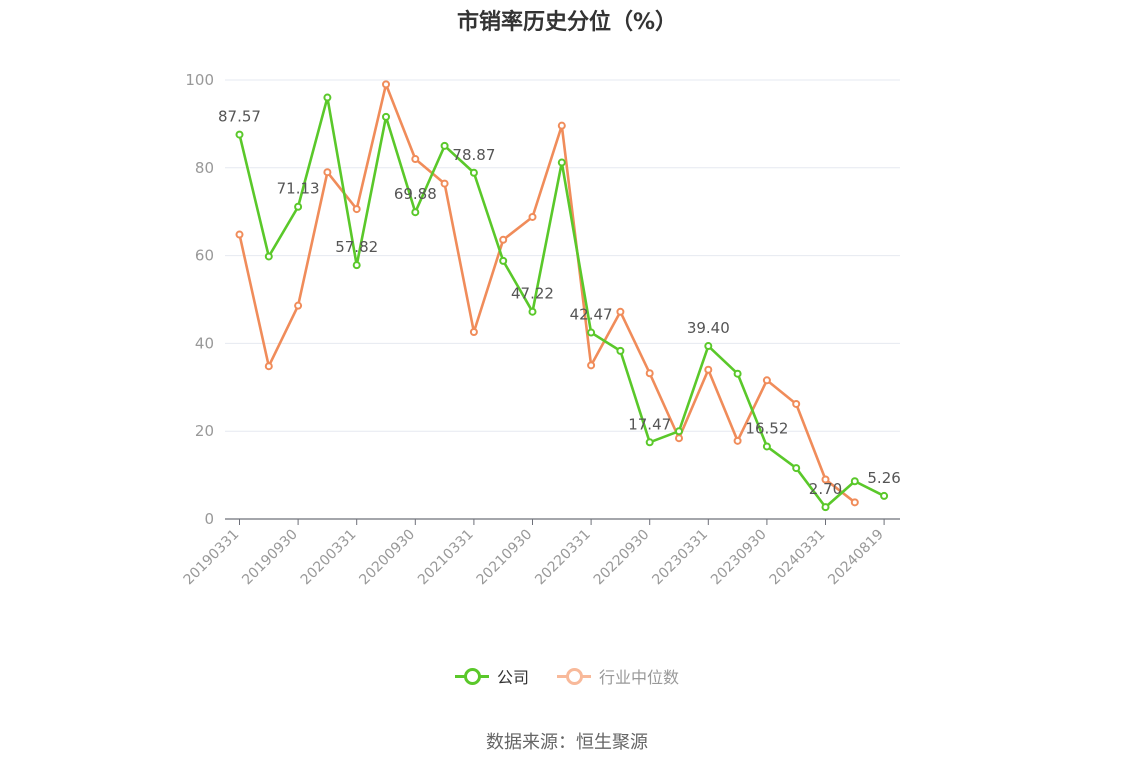 This screenshot has height=766, width=1134. Describe the element at coordinates (491, 676) in the screenshot. I see `legend-item-company: 公司` at that location.